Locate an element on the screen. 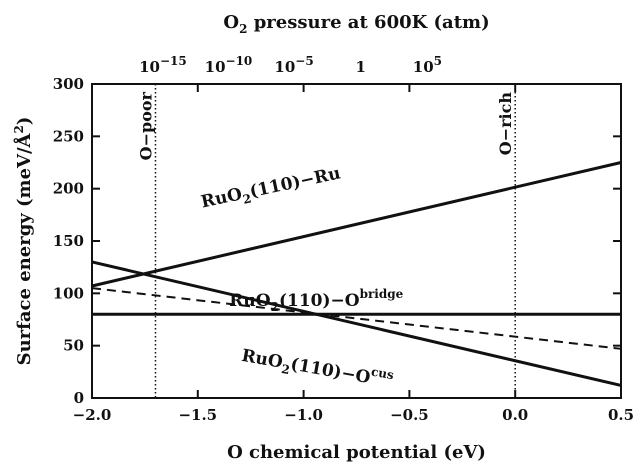 The height and width of the screenshot is (469, 636). y-title-pre: Surface energy (meV/ is located at coordinates (24, 256).